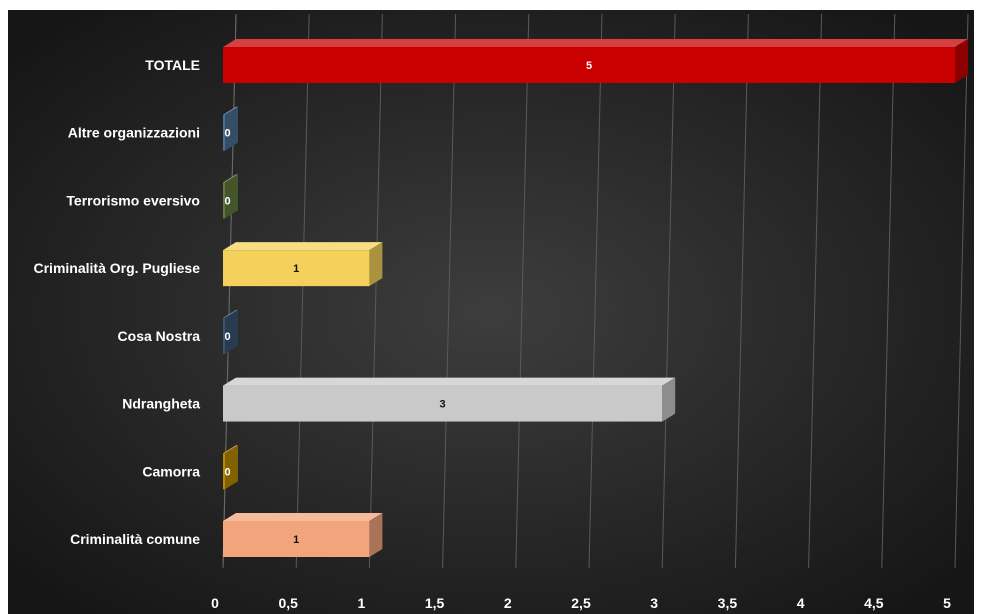 Image resolution: width=981 pixels, height=614 pixels. I want to click on x-tick-label: 0,5, so click(288, 603).